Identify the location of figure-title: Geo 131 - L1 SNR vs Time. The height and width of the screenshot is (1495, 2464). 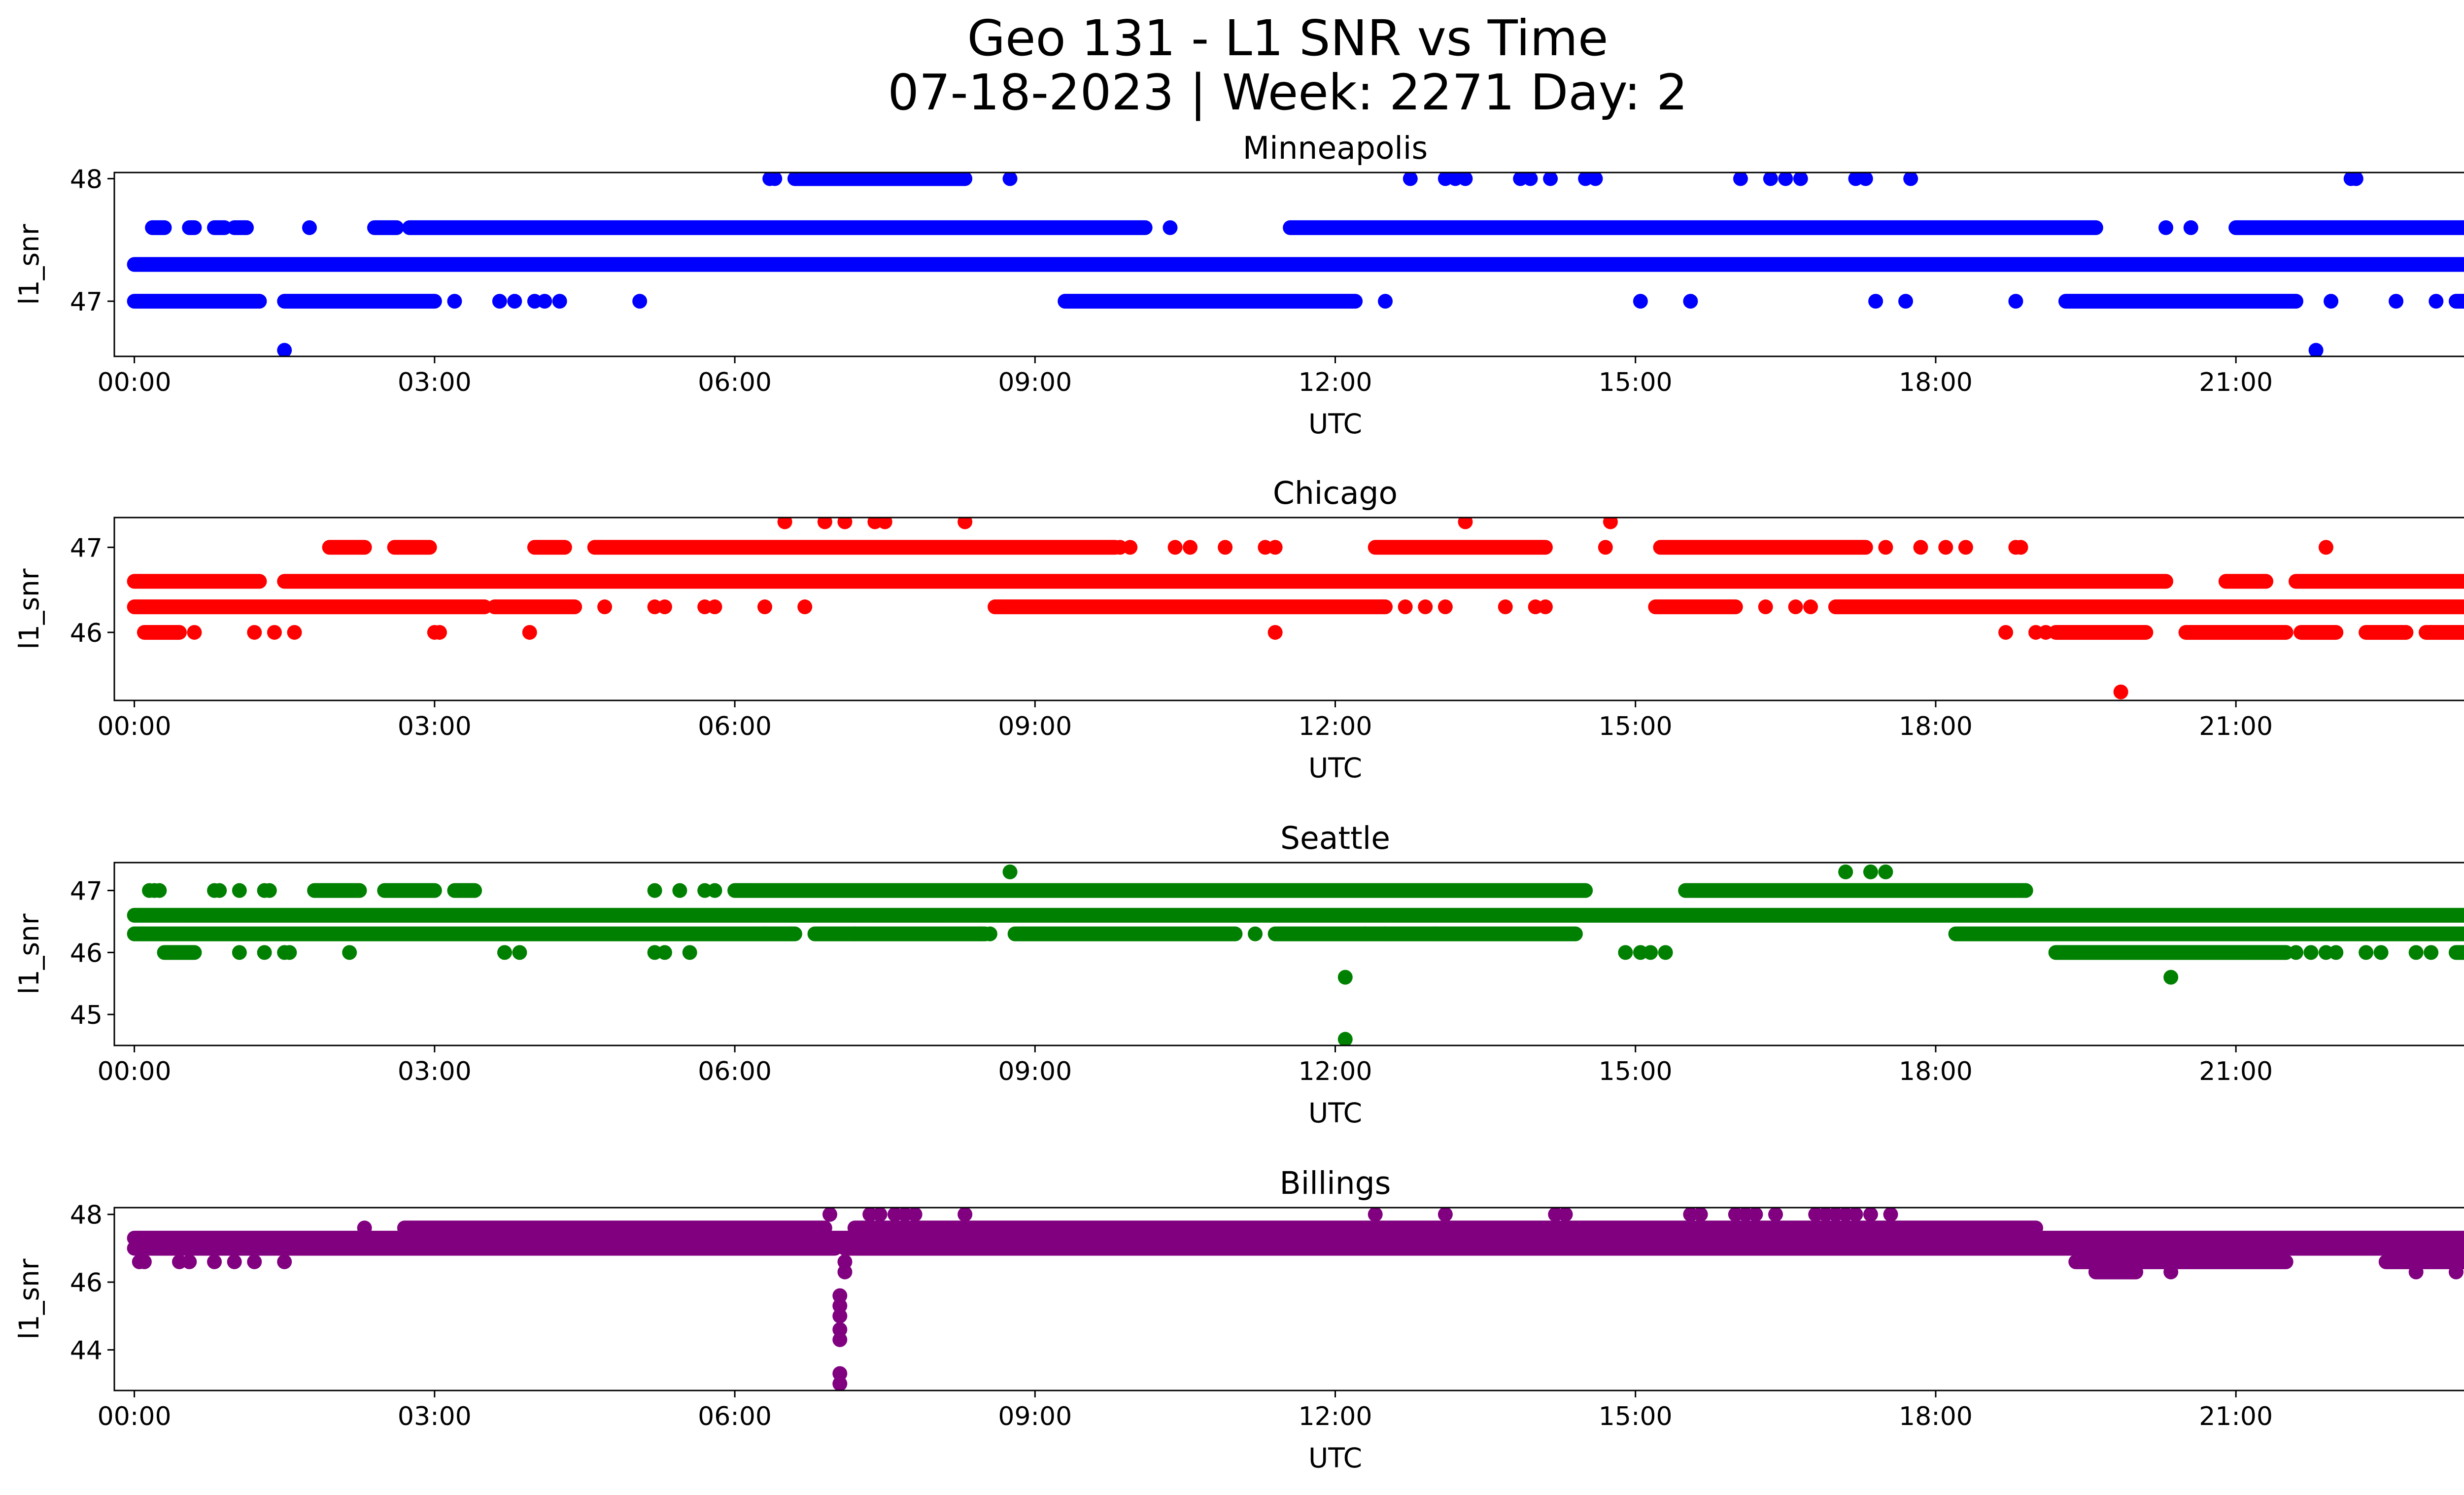
(1287, 38).